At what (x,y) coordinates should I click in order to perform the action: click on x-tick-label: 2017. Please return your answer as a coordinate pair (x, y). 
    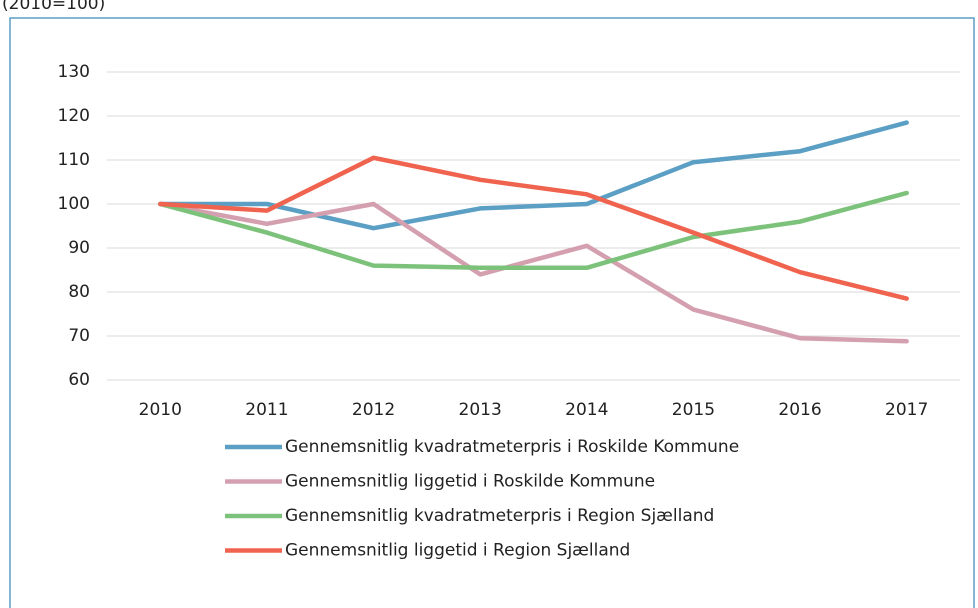
    Looking at the image, I should click on (906, 410).